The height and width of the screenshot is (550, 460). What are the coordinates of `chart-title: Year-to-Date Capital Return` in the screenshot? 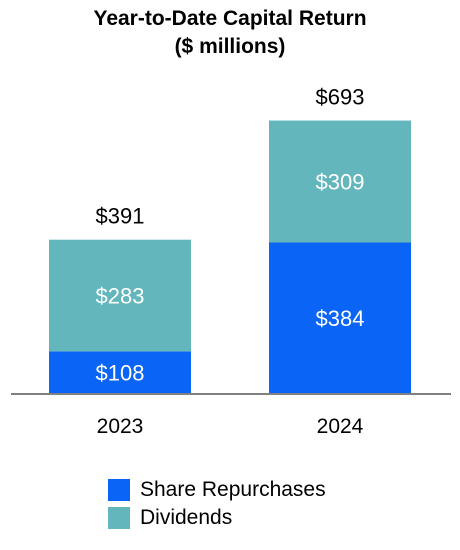 It's located at (230, 18).